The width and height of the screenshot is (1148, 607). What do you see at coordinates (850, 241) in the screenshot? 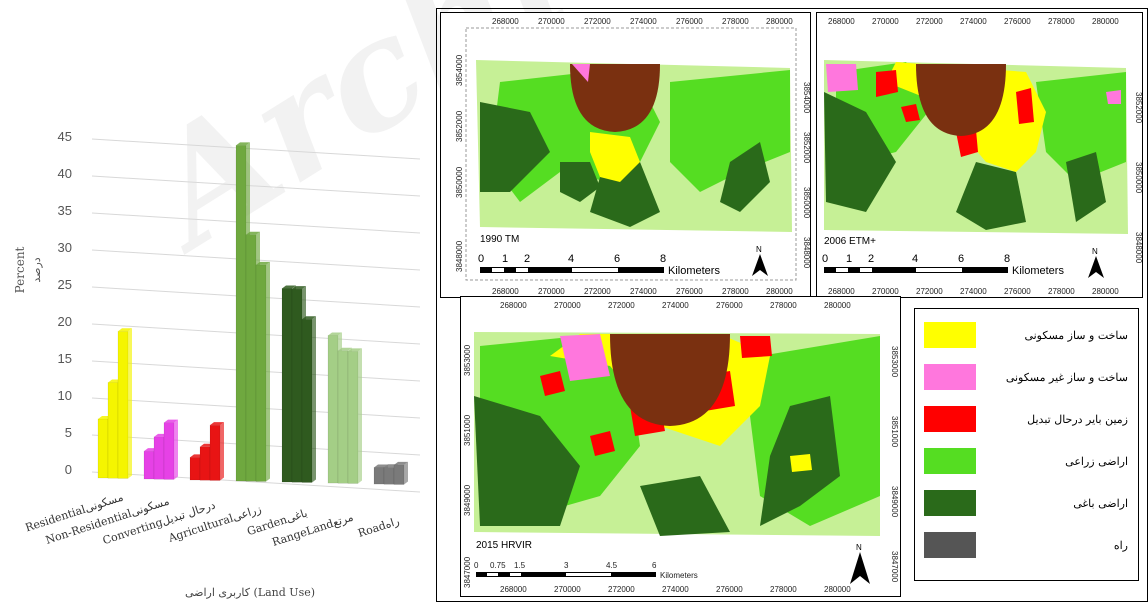
I see `map-label: 2006 ETM+` at bounding box center [850, 241].